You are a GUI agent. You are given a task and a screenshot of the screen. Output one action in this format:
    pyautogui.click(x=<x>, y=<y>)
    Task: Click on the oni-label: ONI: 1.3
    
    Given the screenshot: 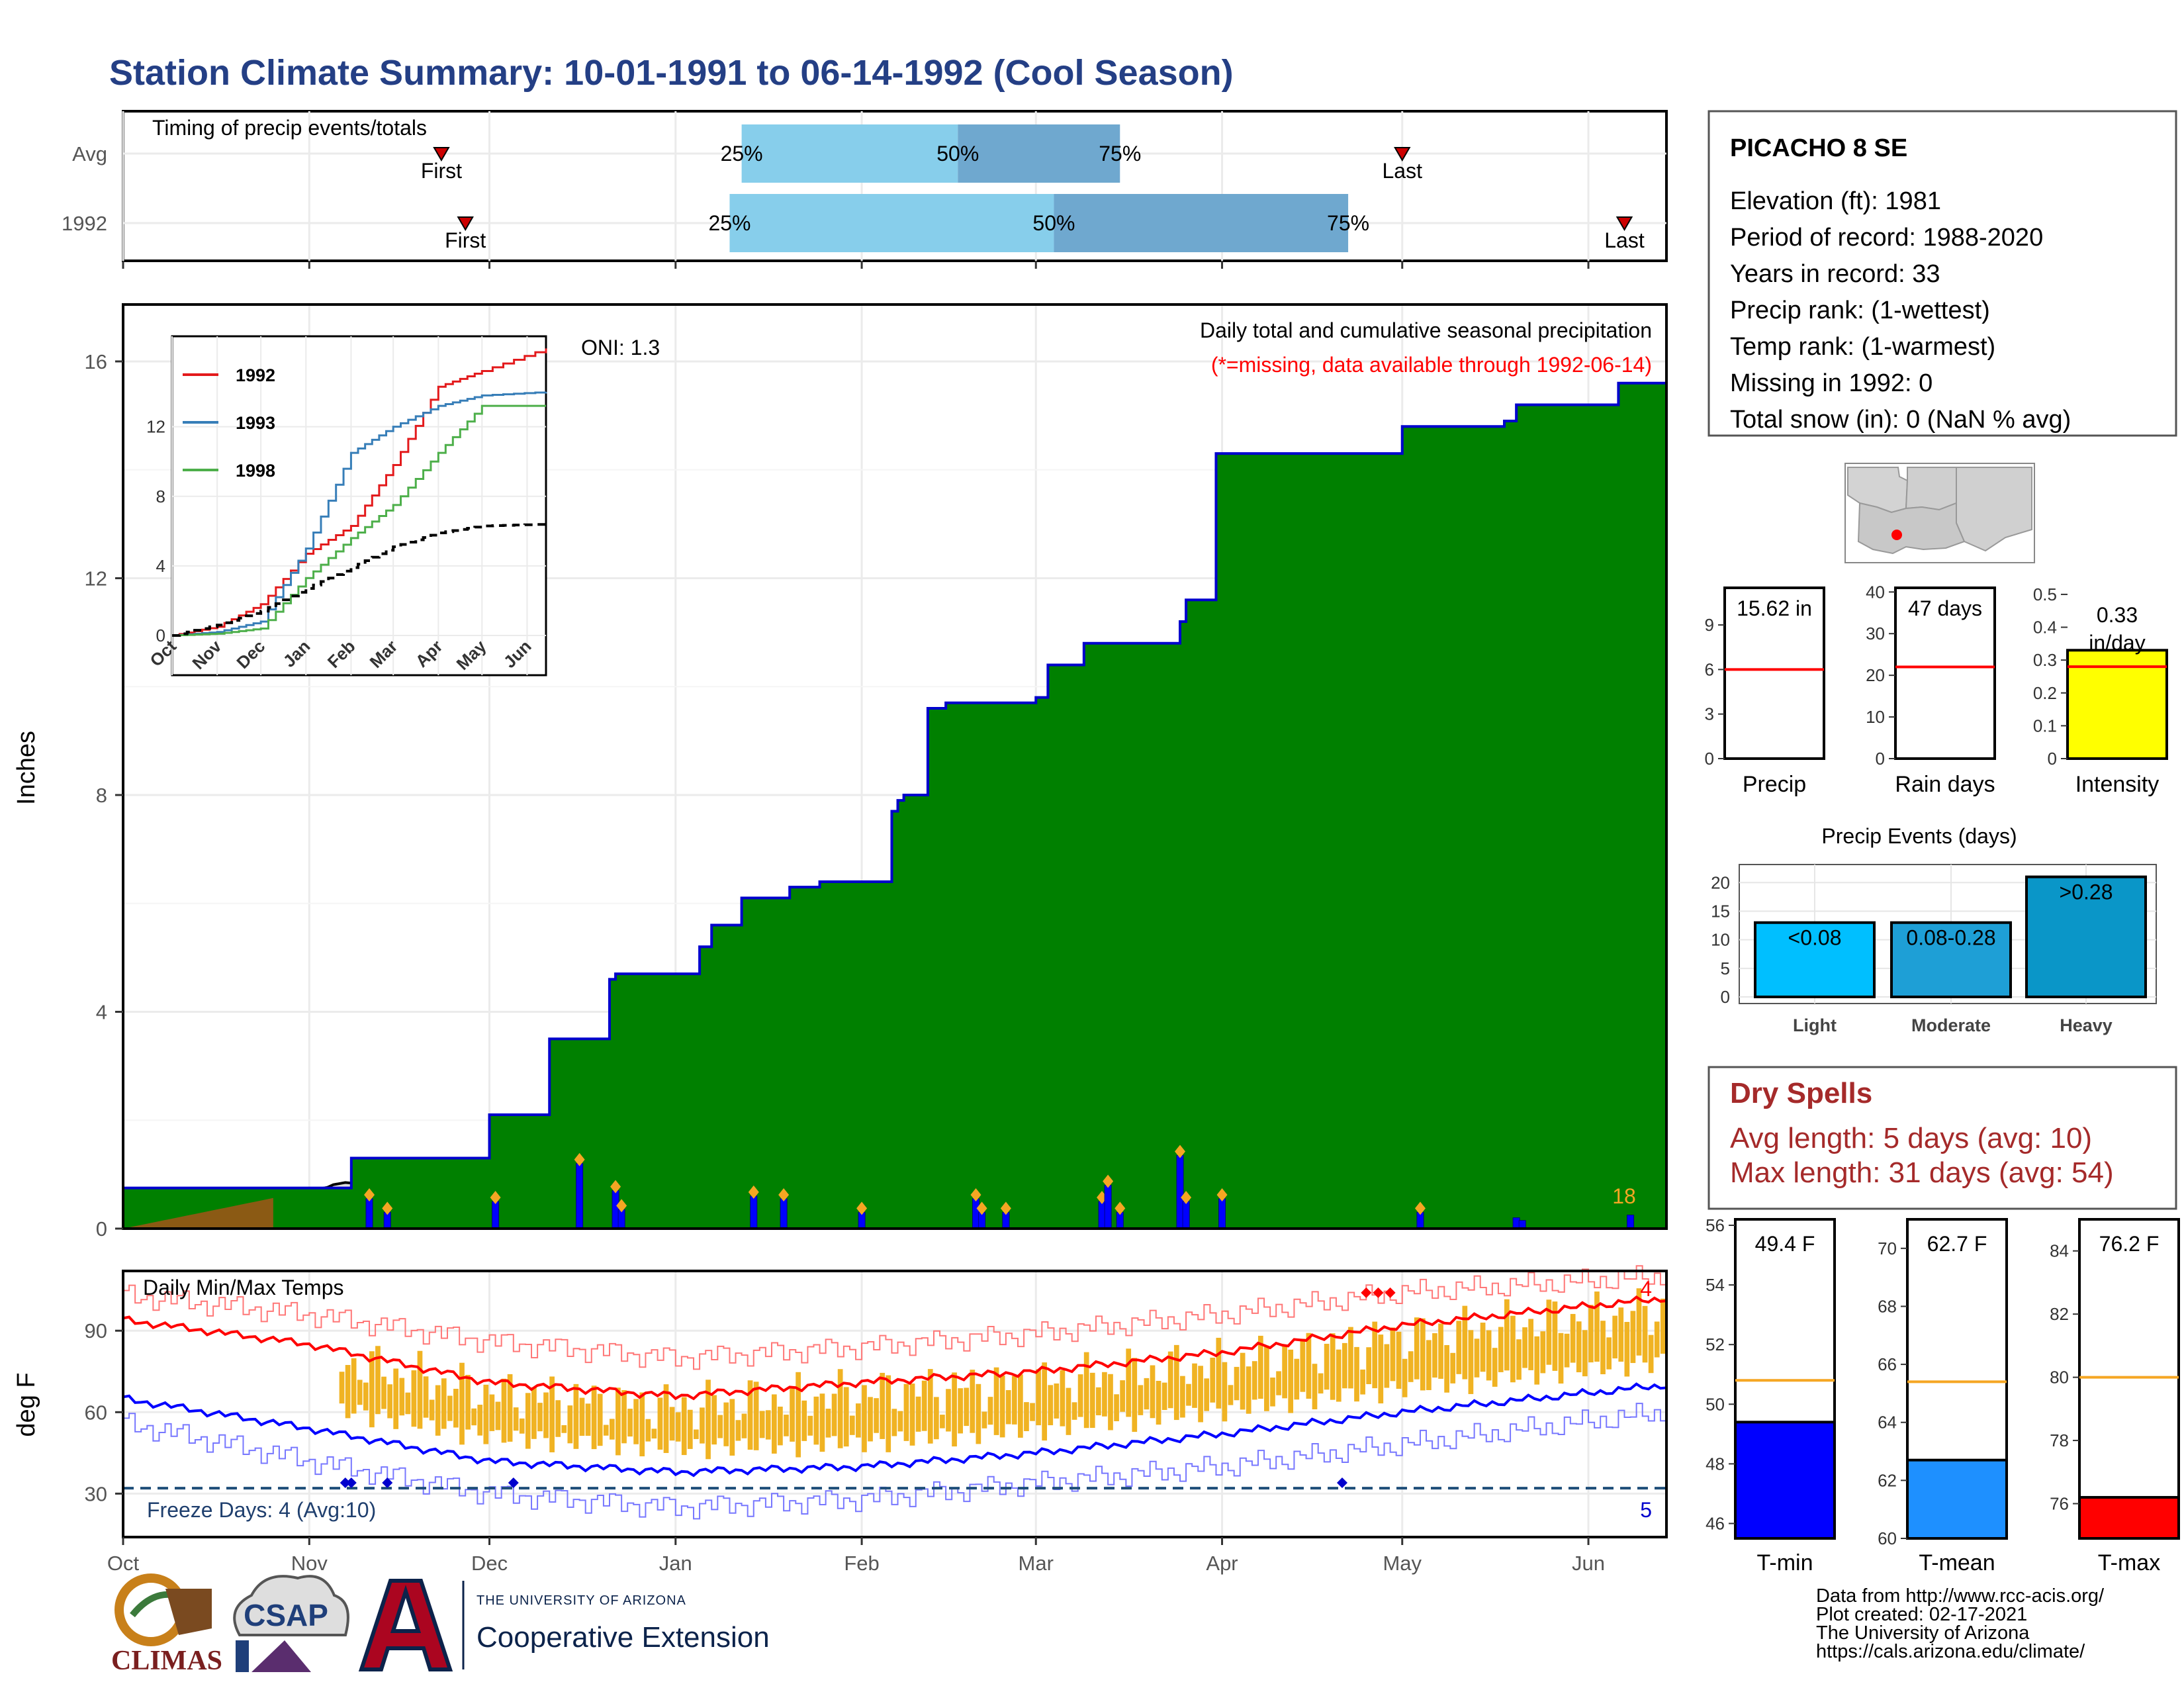 What is the action you would take?
    pyautogui.click(x=620, y=347)
    